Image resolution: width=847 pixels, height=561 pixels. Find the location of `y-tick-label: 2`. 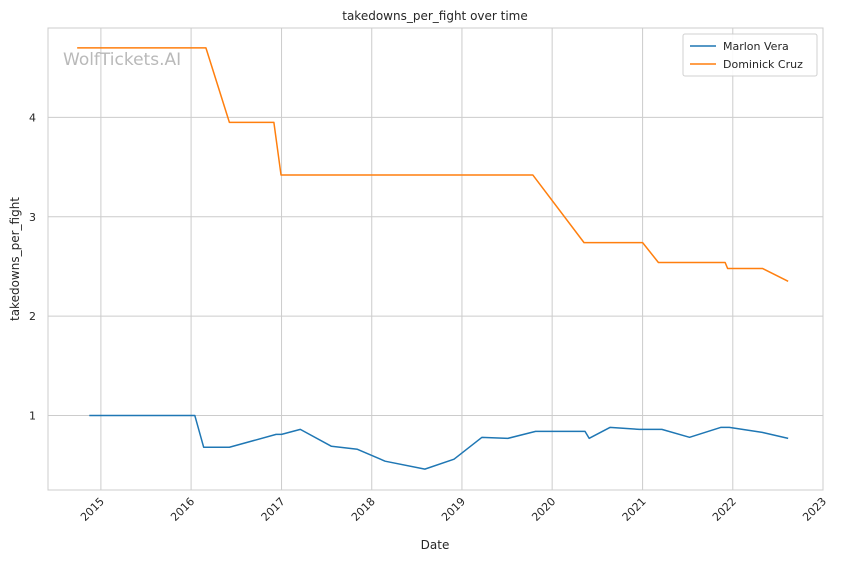

y-tick-label: 2 is located at coordinates (32, 316).